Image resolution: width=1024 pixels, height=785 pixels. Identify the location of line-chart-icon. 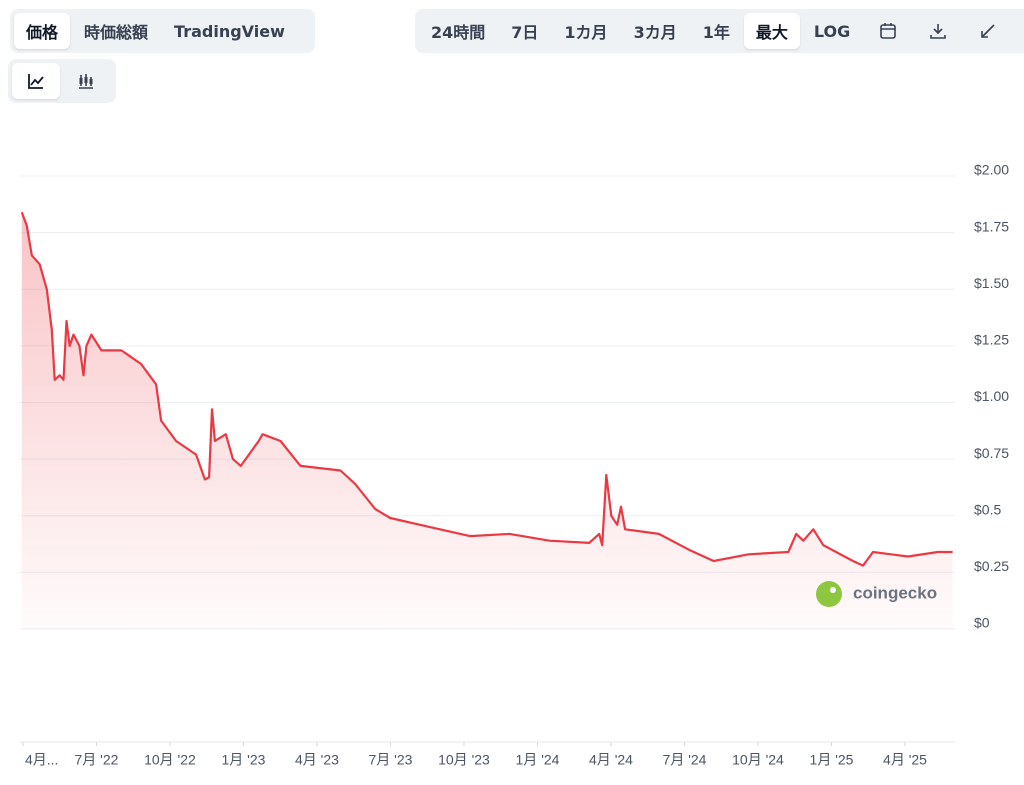
(36, 81).